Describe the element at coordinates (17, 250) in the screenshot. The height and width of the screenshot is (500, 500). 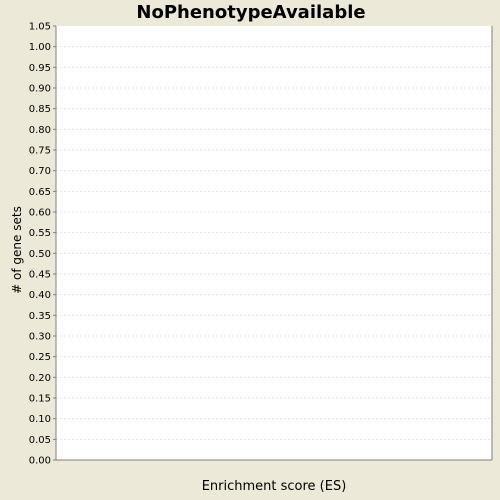
I see `y-axis-label: # of gene sets` at that location.